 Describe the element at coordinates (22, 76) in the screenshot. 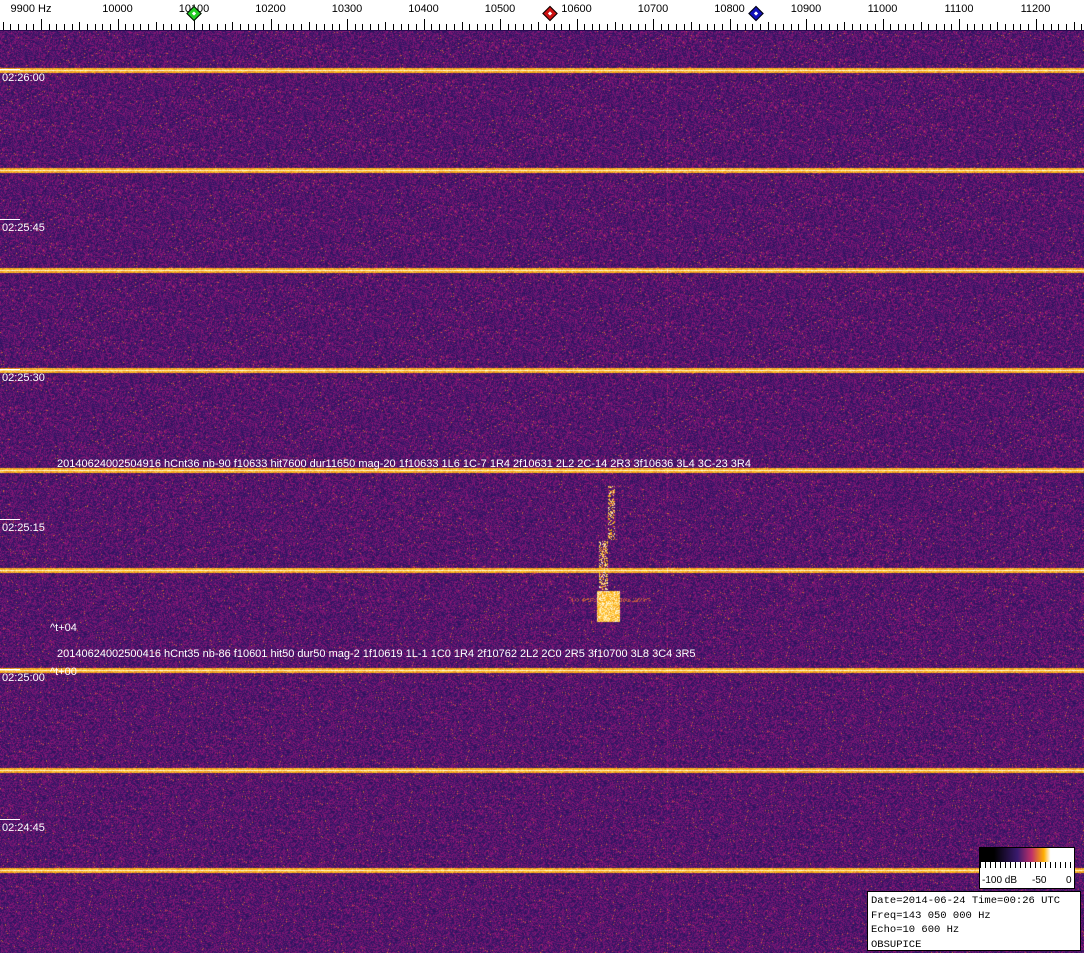

I see `time-label: 02:26:00` at that location.